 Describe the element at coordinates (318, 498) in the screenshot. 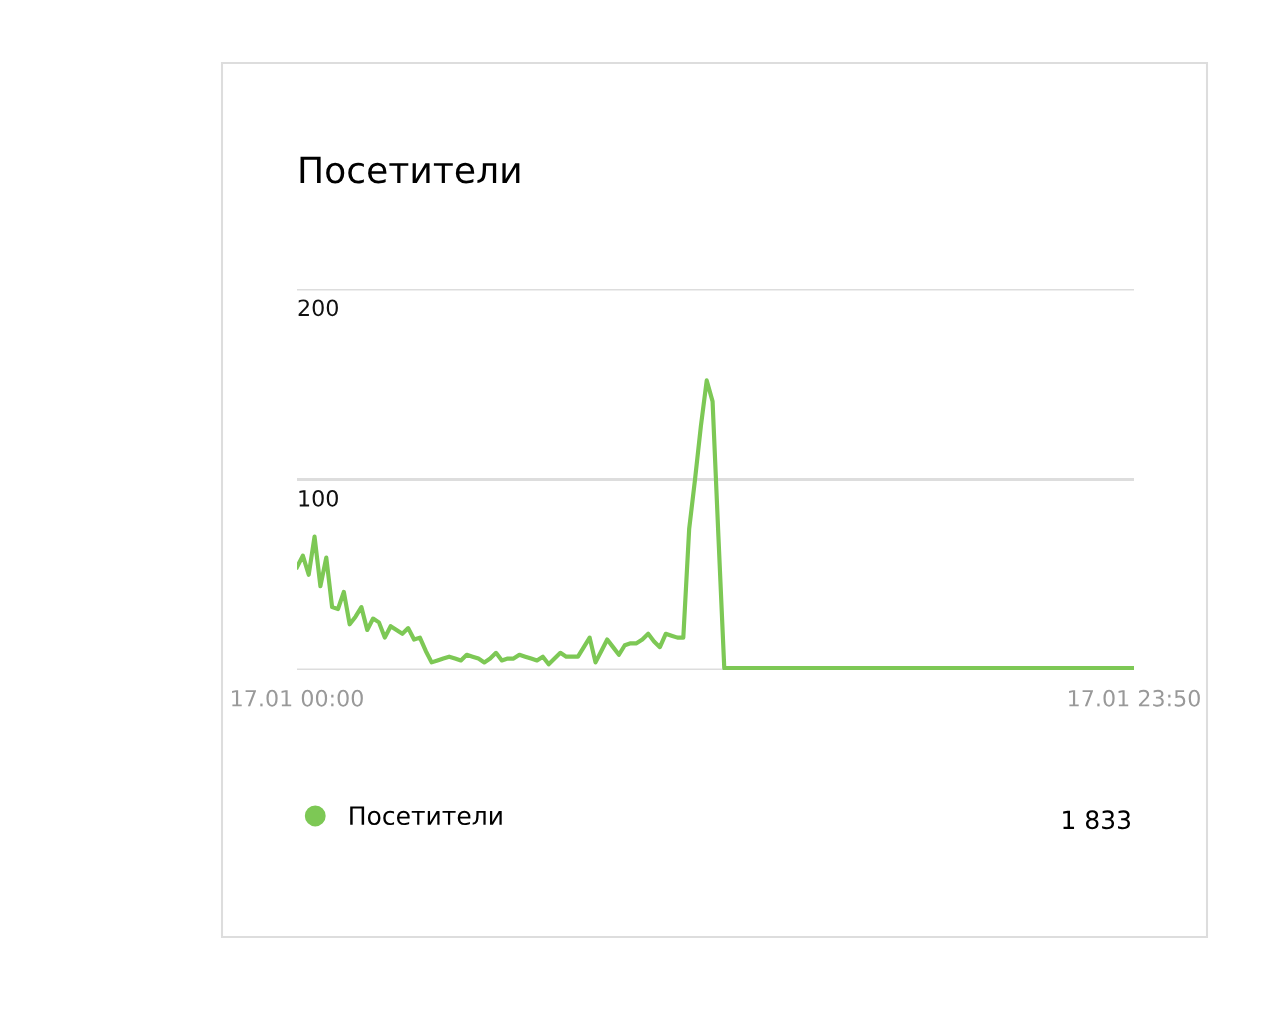

I see `y-tick-label: 100` at that location.